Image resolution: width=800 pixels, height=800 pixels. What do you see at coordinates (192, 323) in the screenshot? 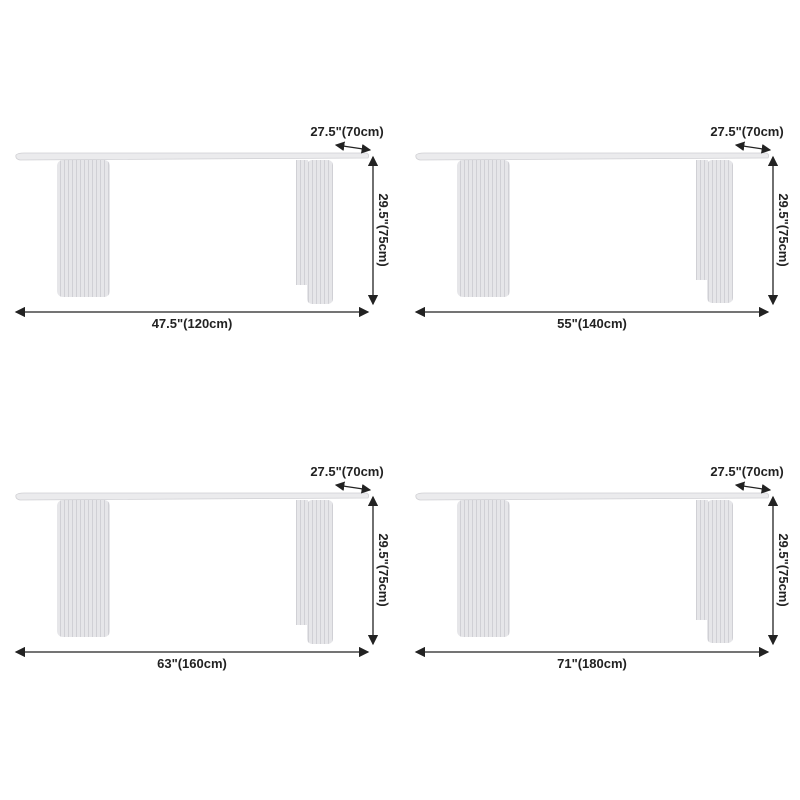
I see `width-label: 47.5"(120cm)` at bounding box center [192, 323].